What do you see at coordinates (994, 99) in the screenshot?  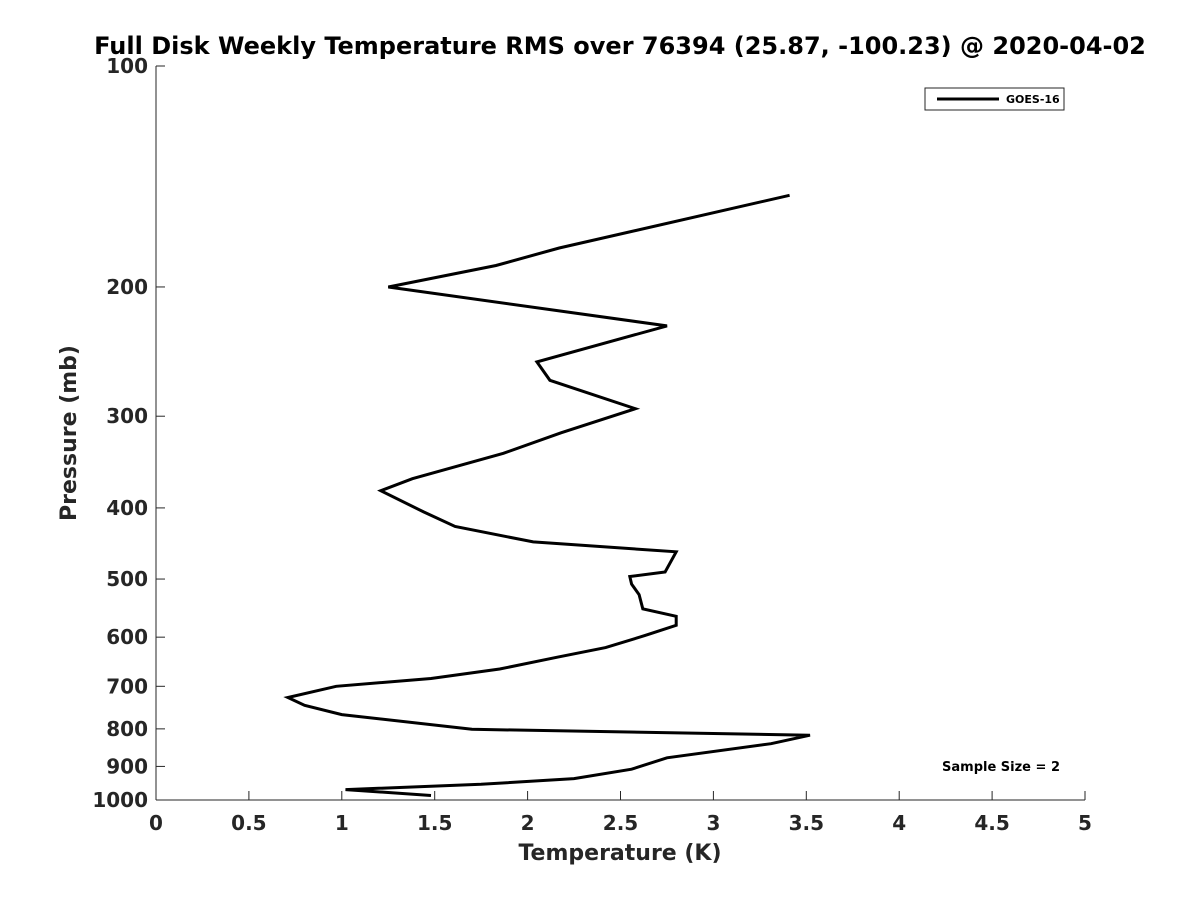 I see `legend: GOES-16` at bounding box center [994, 99].